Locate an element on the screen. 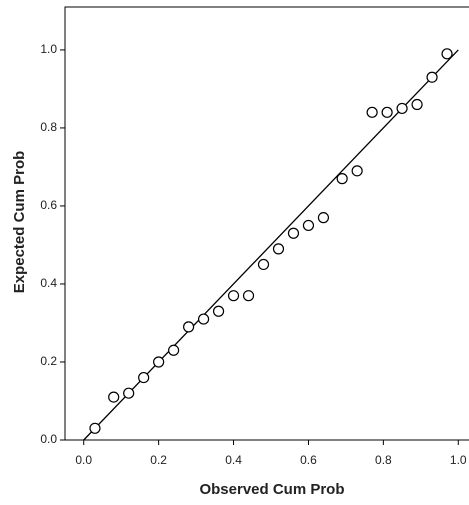 The height and width of the screenshot is (505, 469). x-tick-label: 0.0 is located at coordinates (83, 460).